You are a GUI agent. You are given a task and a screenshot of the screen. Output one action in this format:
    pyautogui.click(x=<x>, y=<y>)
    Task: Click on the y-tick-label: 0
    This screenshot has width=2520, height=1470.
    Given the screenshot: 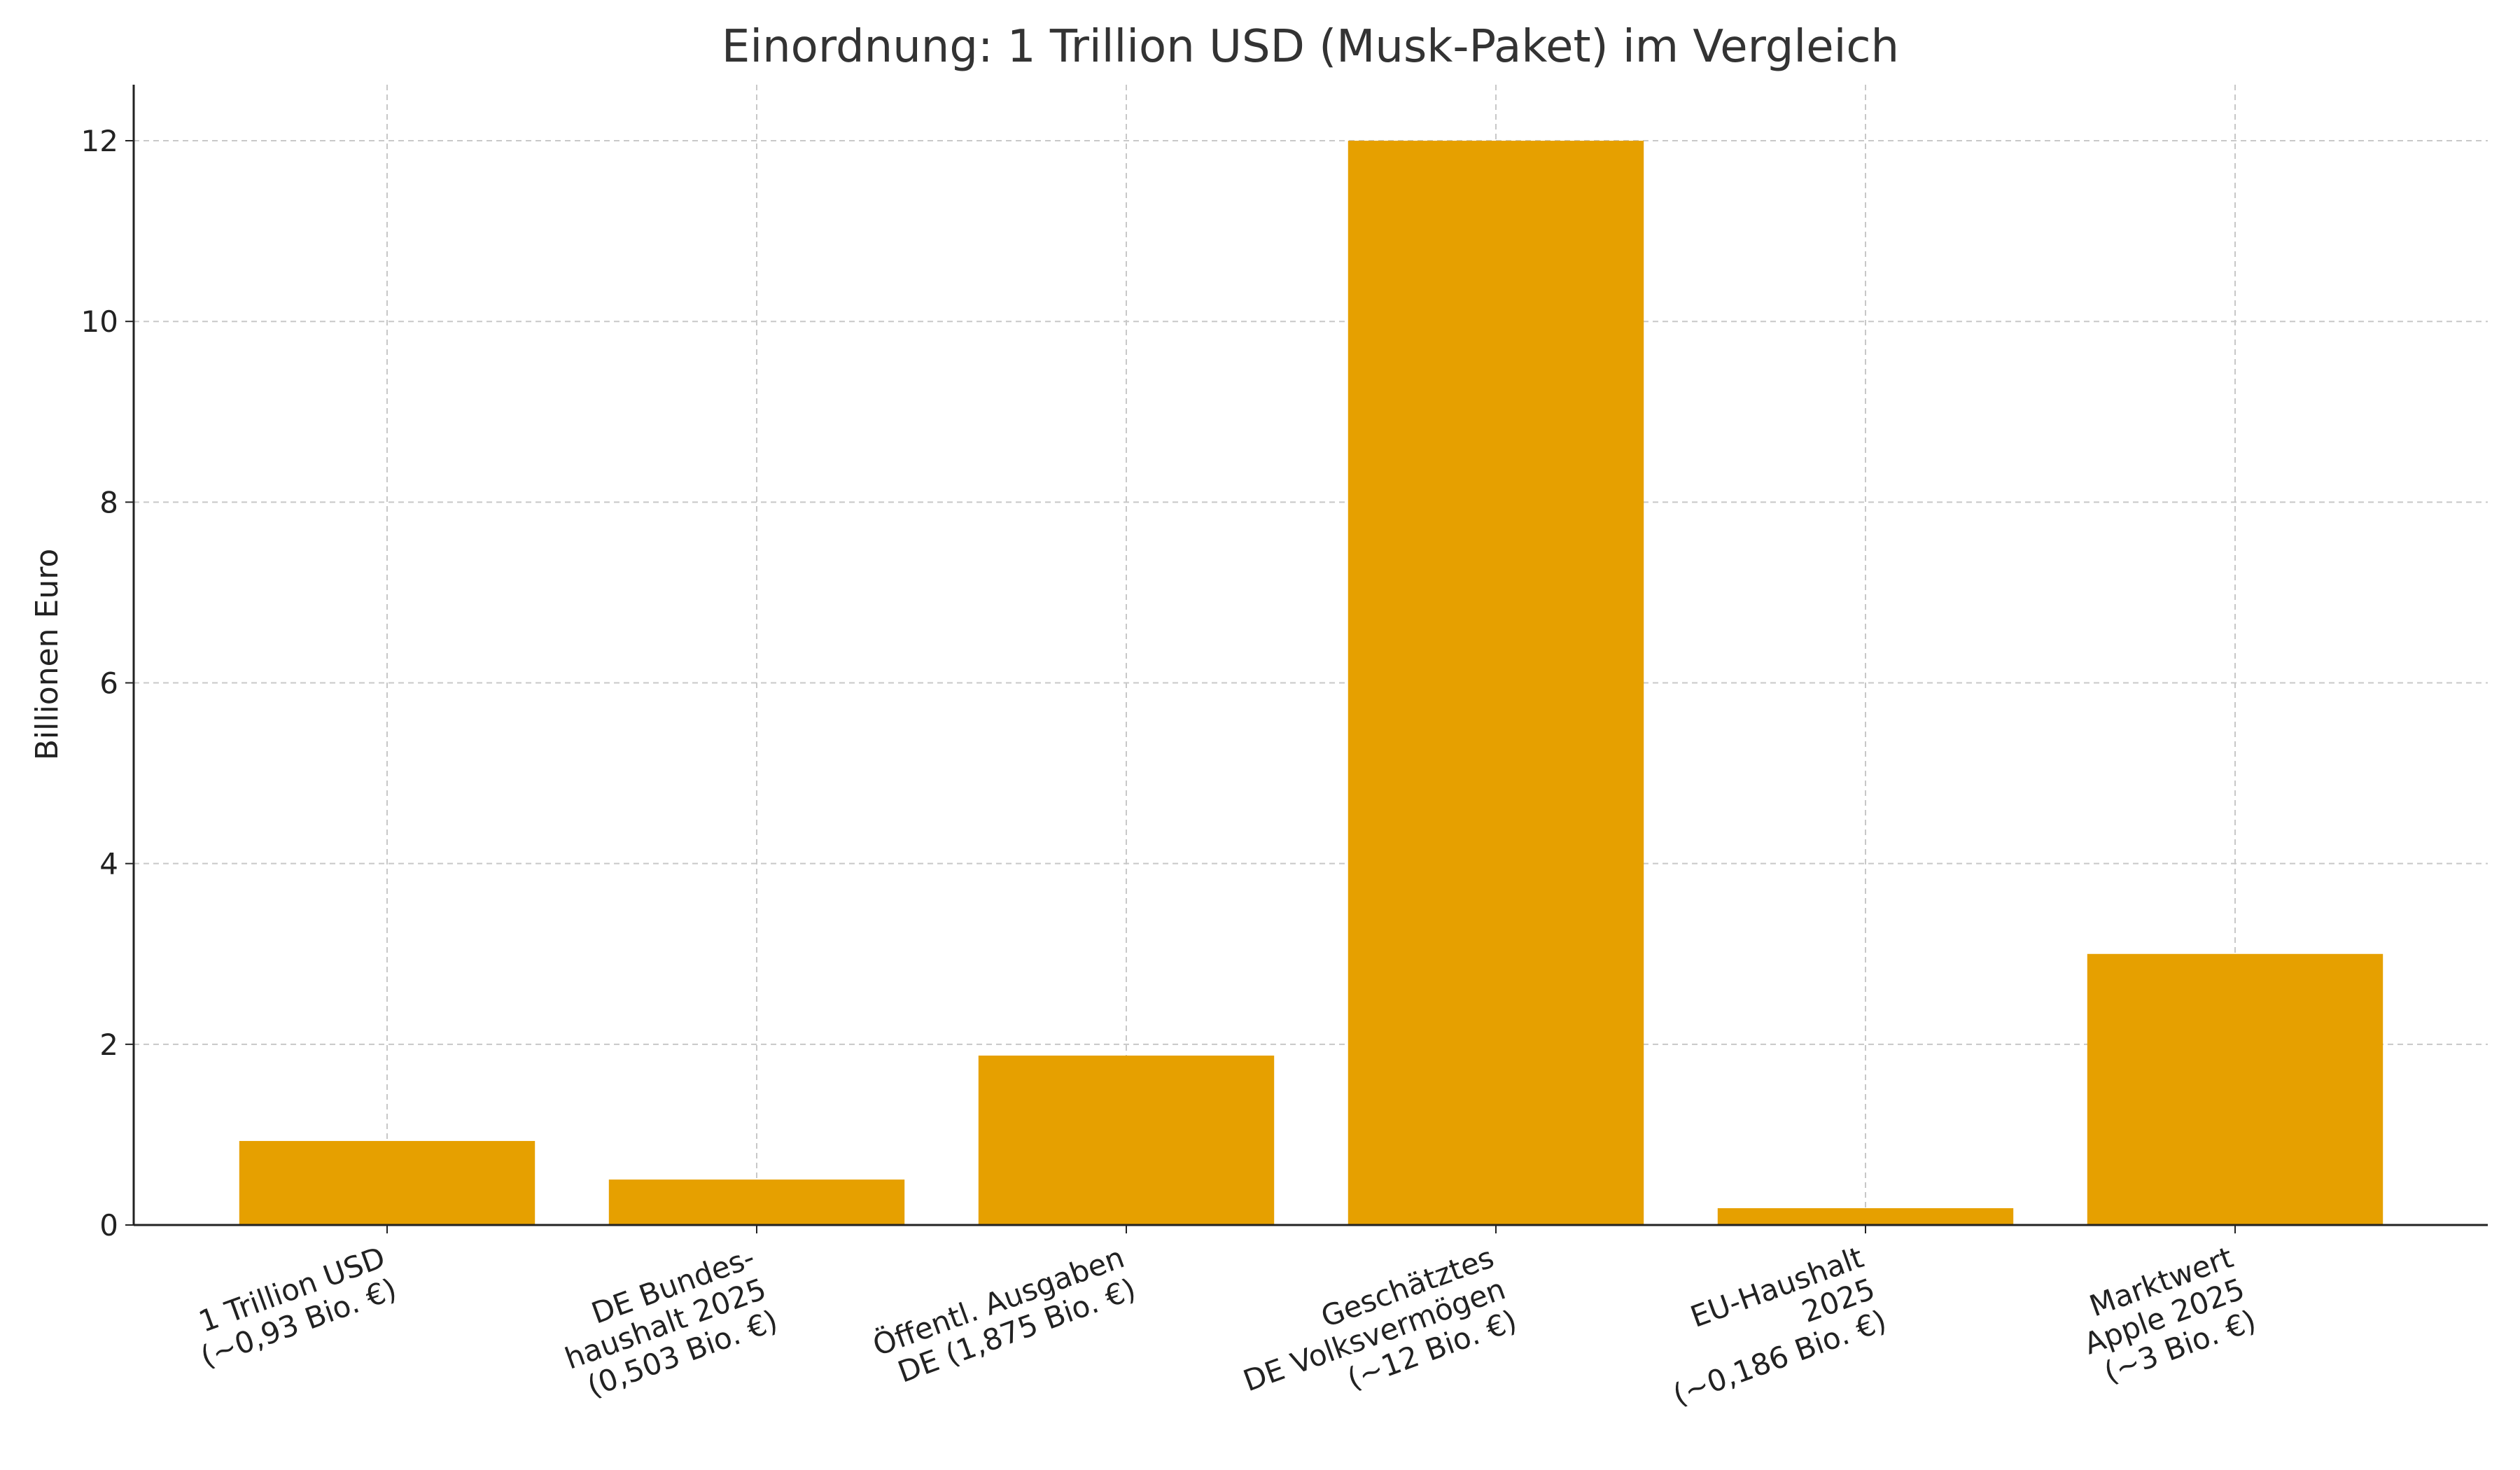 What is the action you would take?
    pyautogui.click(x=108, y=1225)
    